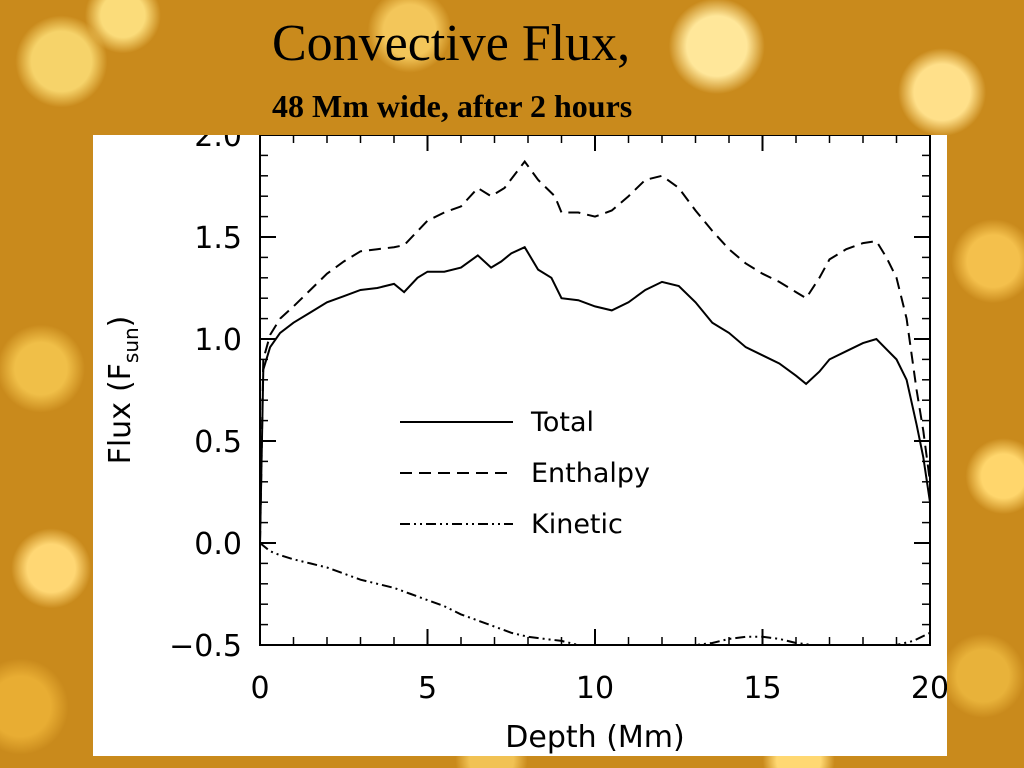 This screenshot has height=768, width=1024. I want to click on legend-label-kinetic: Kinetic, so click(577, 524).